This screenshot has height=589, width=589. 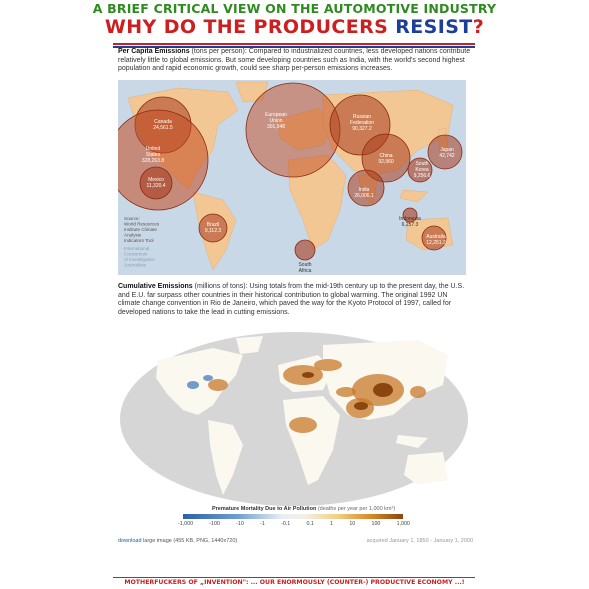 What do you see at coordinates (303, 425) in the screenshot?
I see `hotspot-west-africa` at bounding box center [303, 425].